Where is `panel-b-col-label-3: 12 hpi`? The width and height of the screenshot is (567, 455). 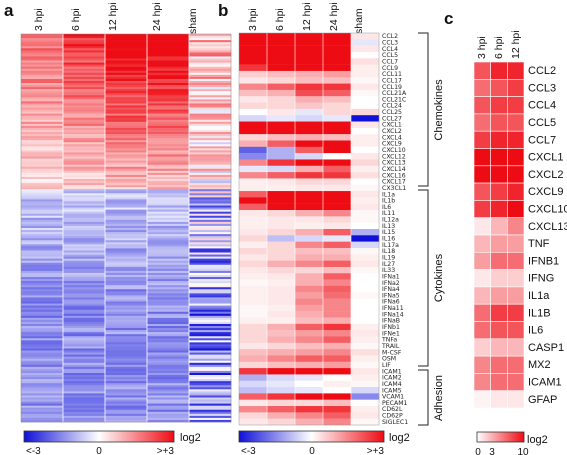 panel-b-col-label-3: 12 hpi is located at coordinates (307, 16).